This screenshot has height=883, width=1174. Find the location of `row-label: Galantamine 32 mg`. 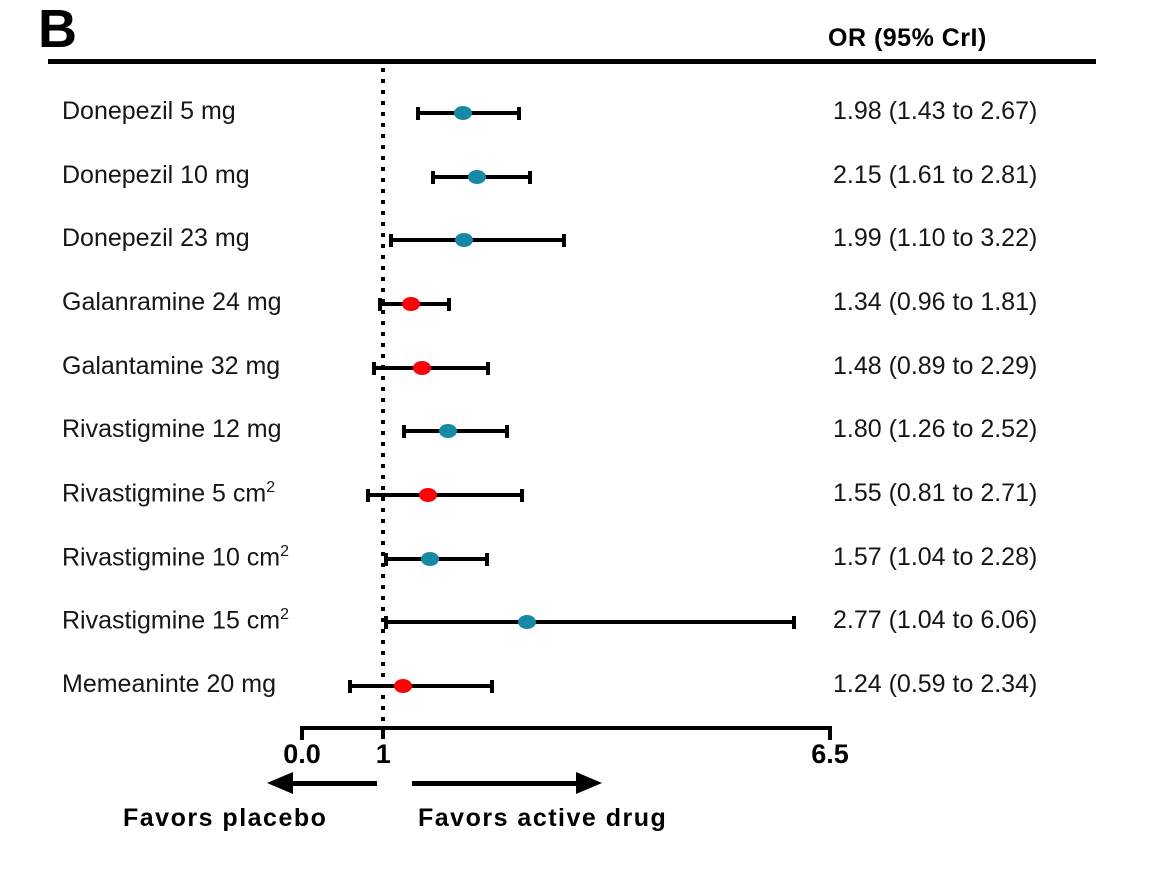

row-label: Galantamine 32 mg is located at coordinates (171, 365).